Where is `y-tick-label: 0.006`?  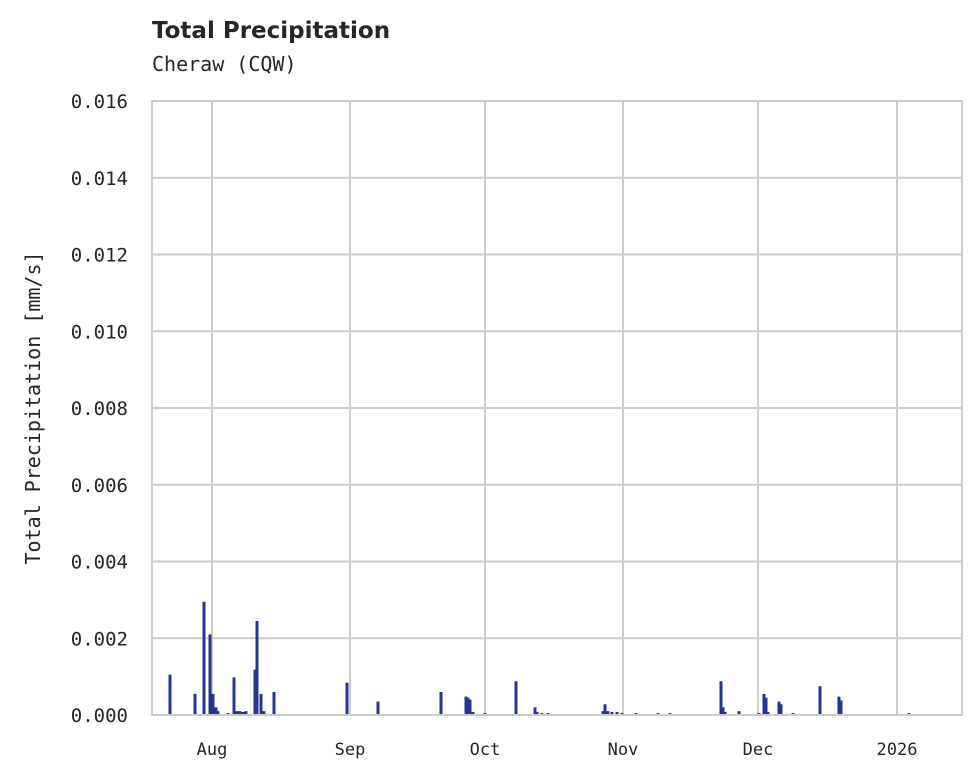
y-tick-label: 0.006 is located at coordinates (99, 486).